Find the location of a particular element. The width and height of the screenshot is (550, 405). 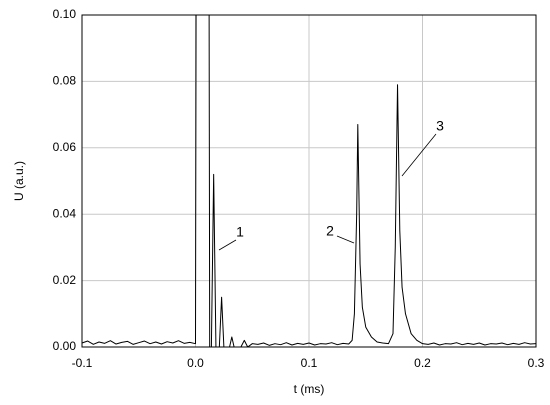

x-axis-title: t (ms) is located at coordinates (309, 389).